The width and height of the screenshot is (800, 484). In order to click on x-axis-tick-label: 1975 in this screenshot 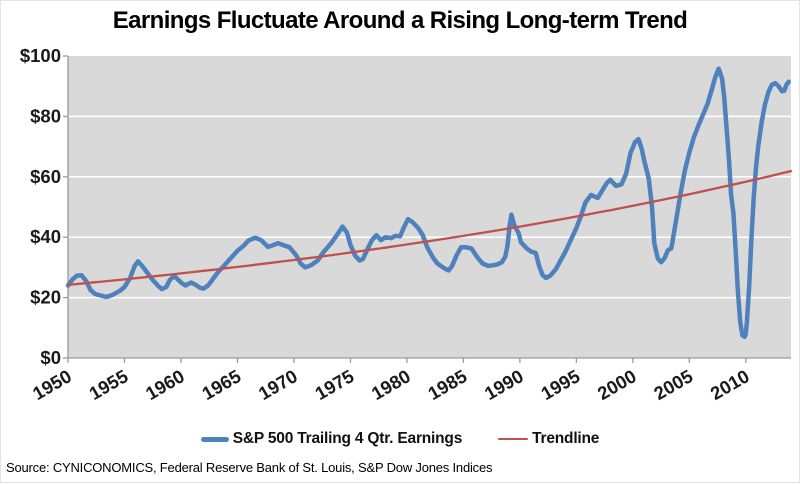, I will do `click(334, 384)`.